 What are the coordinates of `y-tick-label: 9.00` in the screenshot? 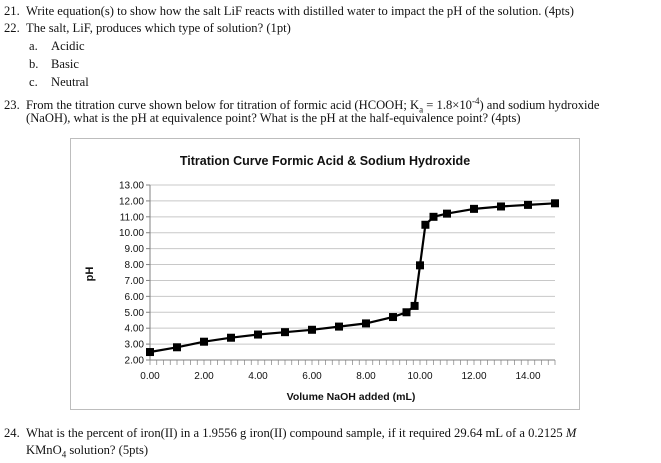 It's located at (135, 249).